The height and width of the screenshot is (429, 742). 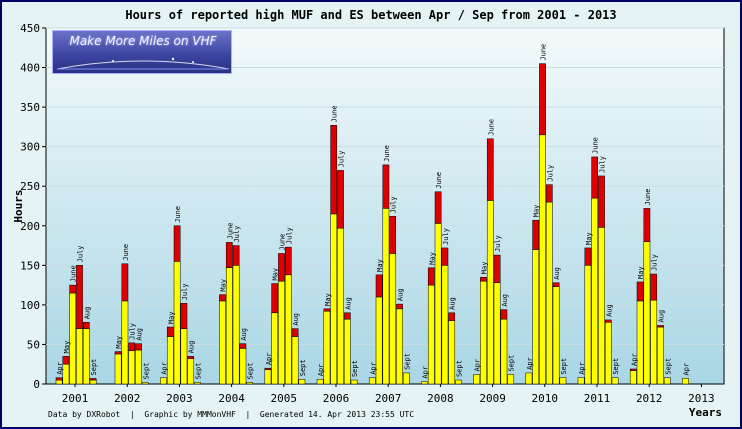 I want to click on x-tick-label: 2011, so click(x=597, y=398).